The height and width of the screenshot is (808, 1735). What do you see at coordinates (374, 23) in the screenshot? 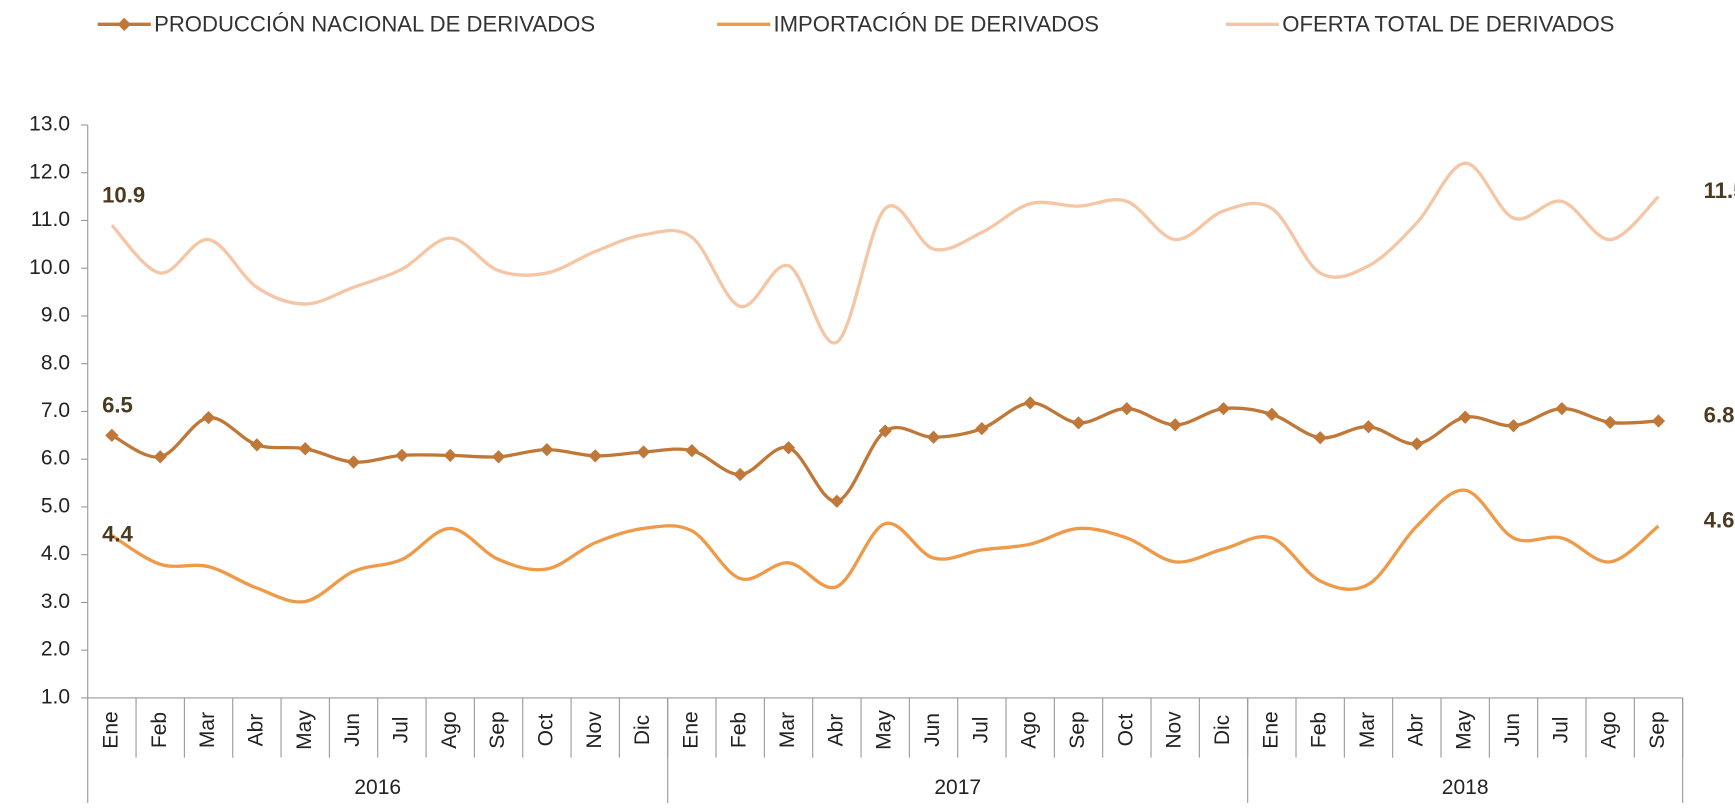
I see `legend-label: PRODUCCIÓN NACIONAL DE DERIVADOS` at bounding box center [374, 23].